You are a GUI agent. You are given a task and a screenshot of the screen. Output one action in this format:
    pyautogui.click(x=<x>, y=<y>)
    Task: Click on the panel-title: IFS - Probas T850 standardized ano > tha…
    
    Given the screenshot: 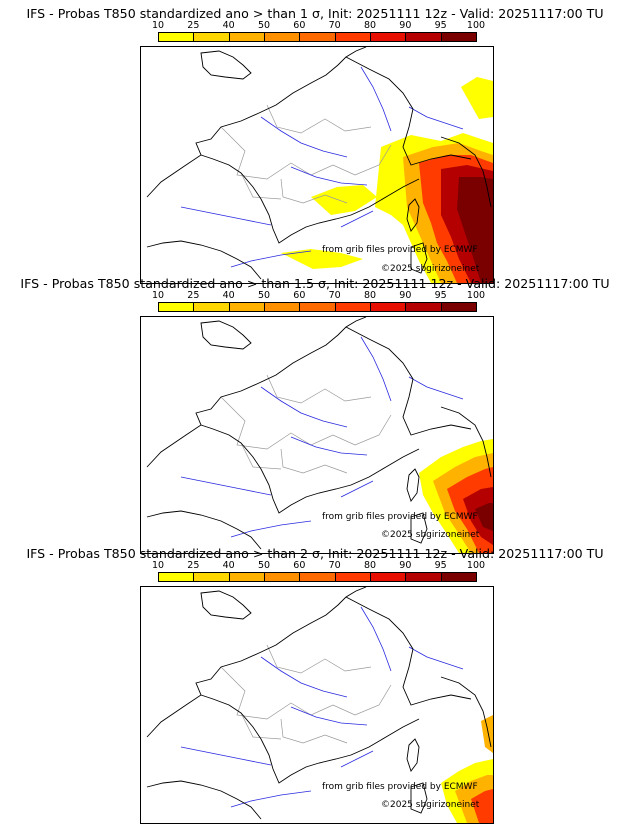 What is the action you would take?
    pyautogui.click(x=315, y=13)
    